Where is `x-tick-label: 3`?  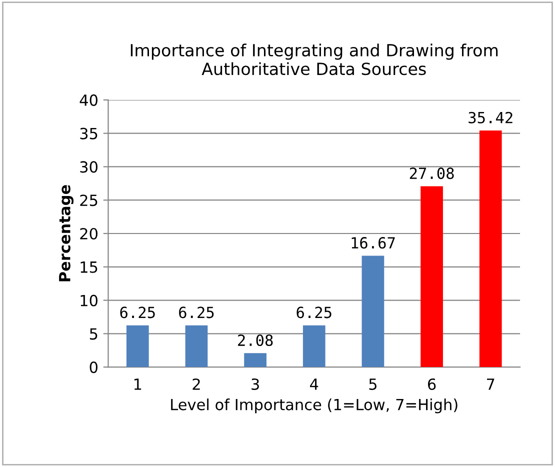
x-tick-label: 3 is located at coordinates (255, 384).